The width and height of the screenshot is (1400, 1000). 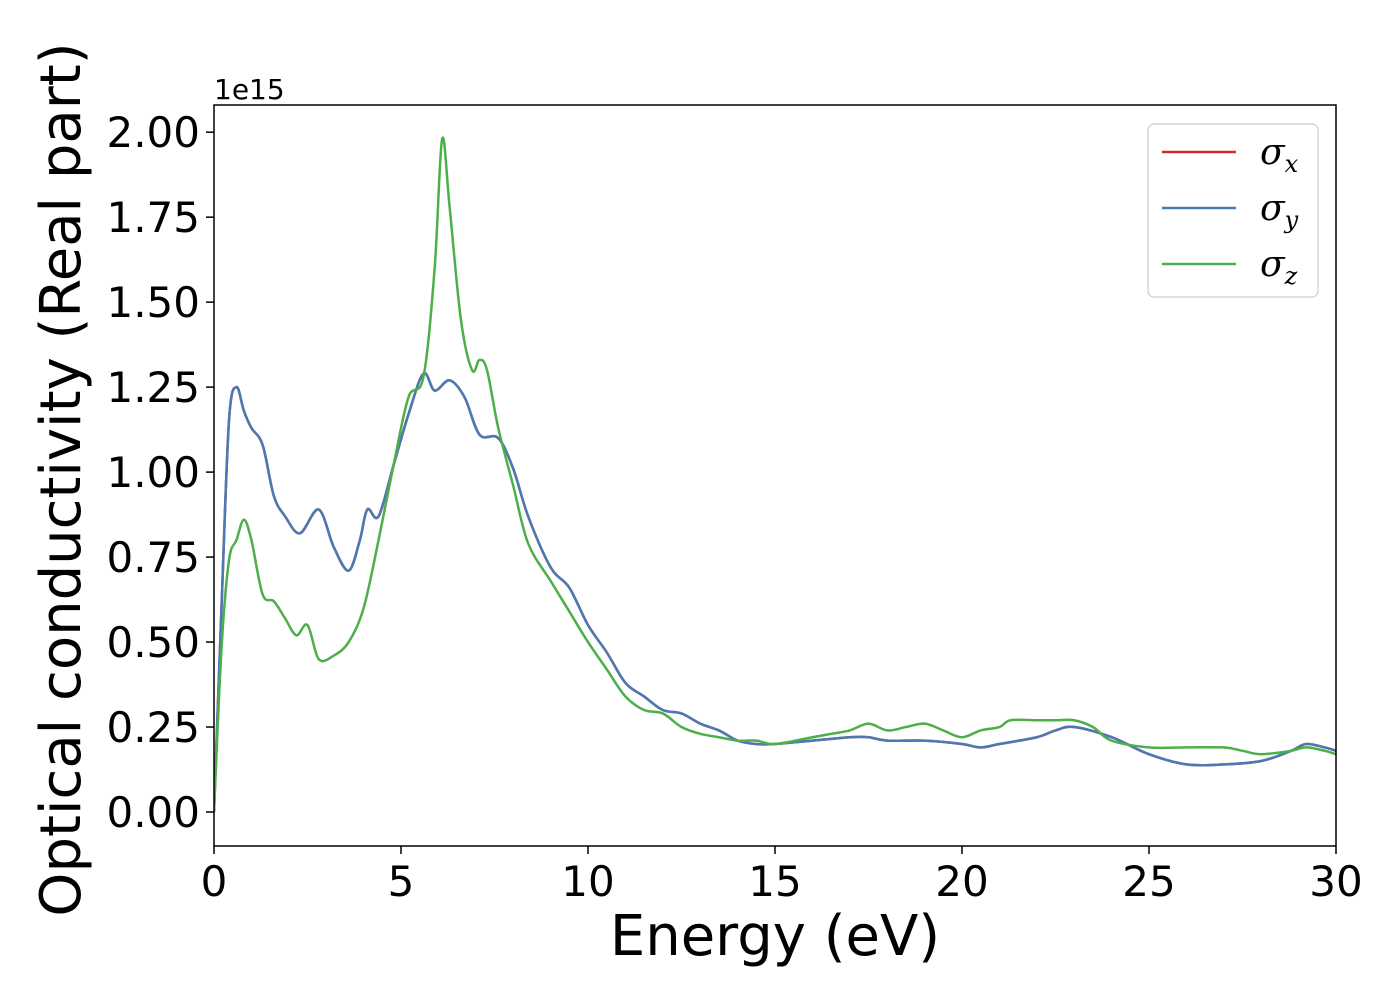 I want to click on y-tick-label: 1.50, so click(x=153, y=302).